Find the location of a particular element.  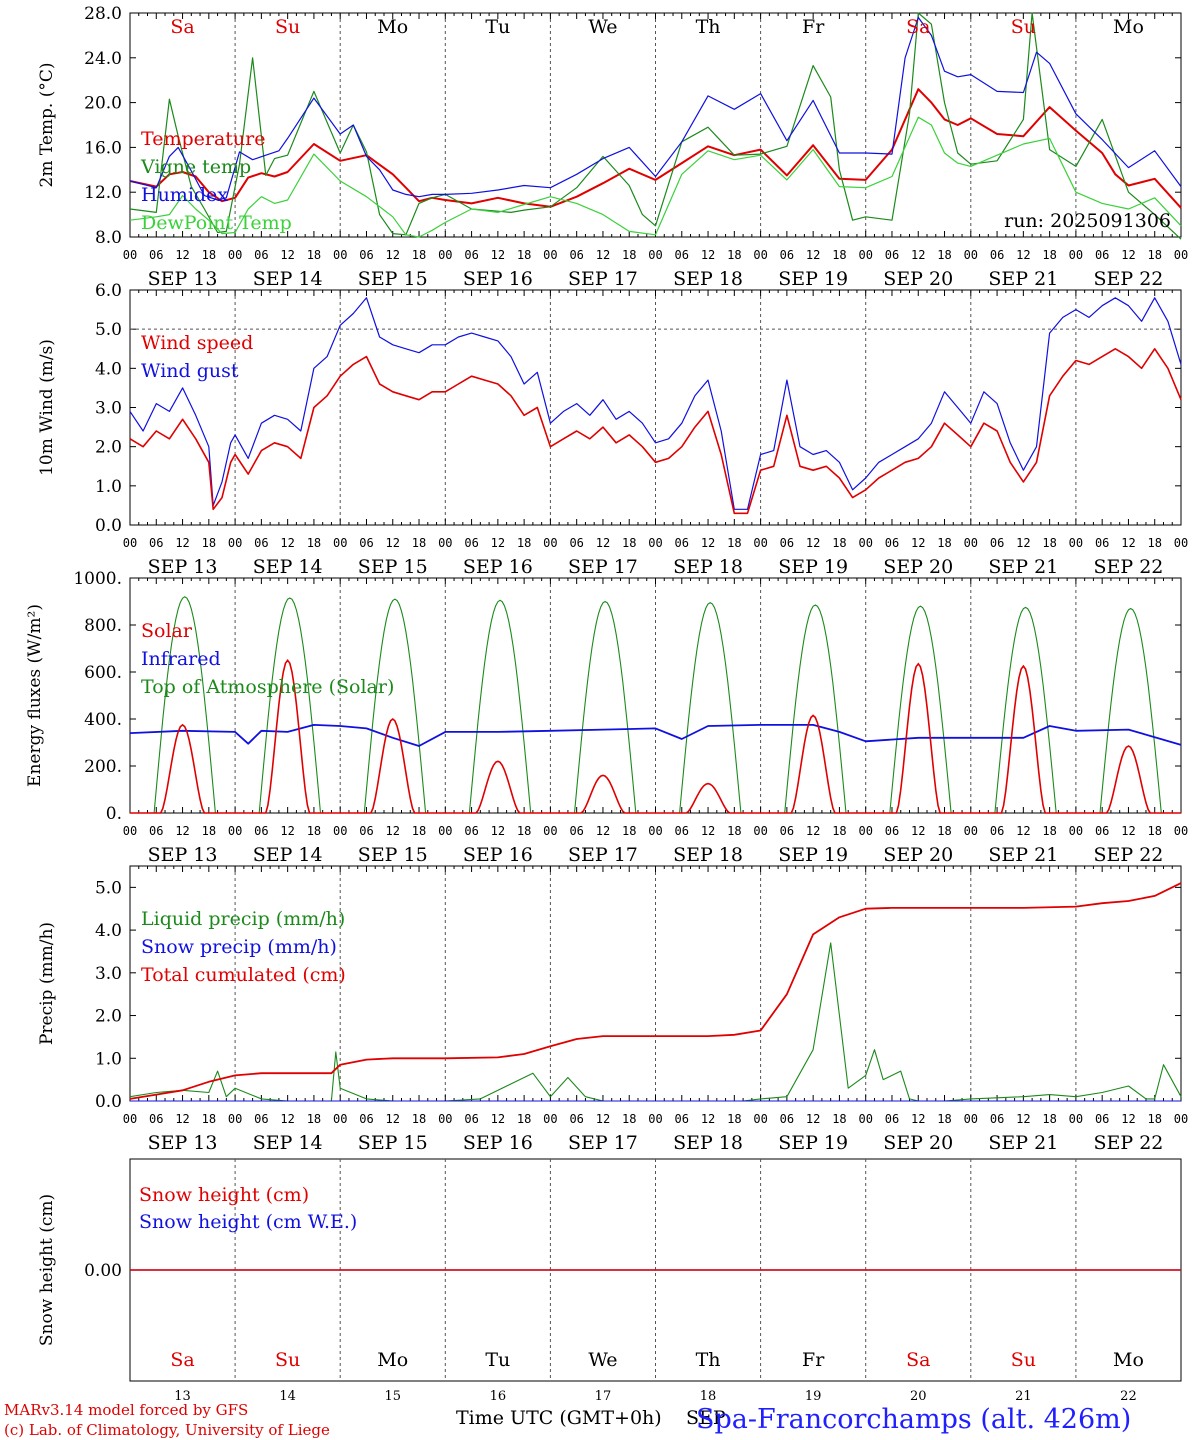

y-tick-label: 6.0 is located at coordinates (108, 291).